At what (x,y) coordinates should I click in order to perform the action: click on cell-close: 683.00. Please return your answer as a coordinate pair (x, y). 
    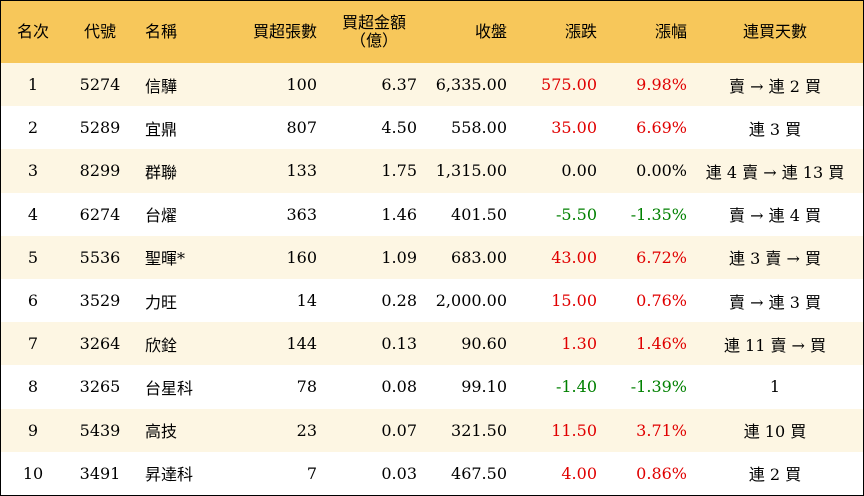
    Looking at the image, I should click on (479, 257).